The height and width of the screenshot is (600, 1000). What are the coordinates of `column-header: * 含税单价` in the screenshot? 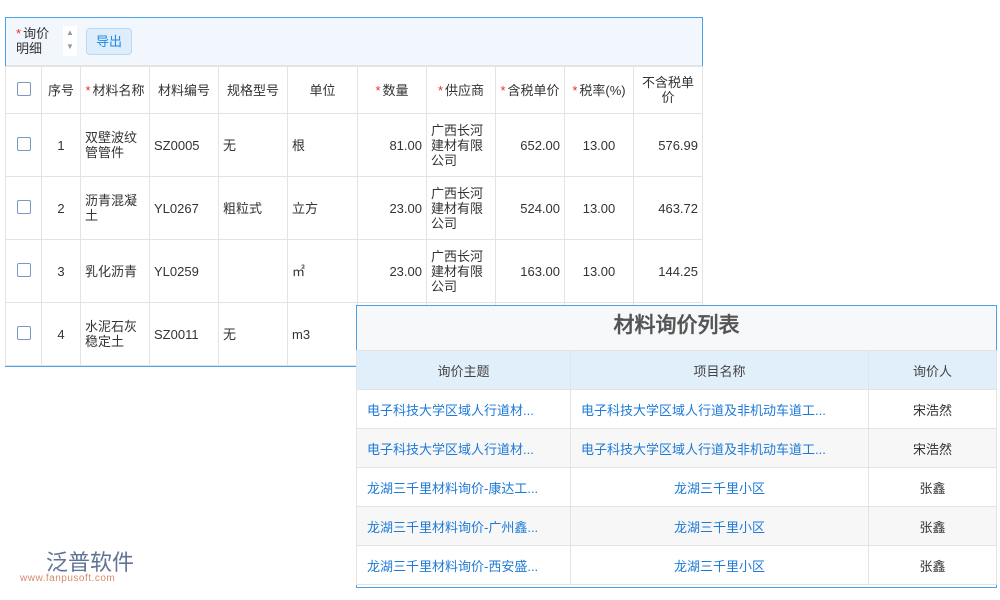 It's located at (530, 90).